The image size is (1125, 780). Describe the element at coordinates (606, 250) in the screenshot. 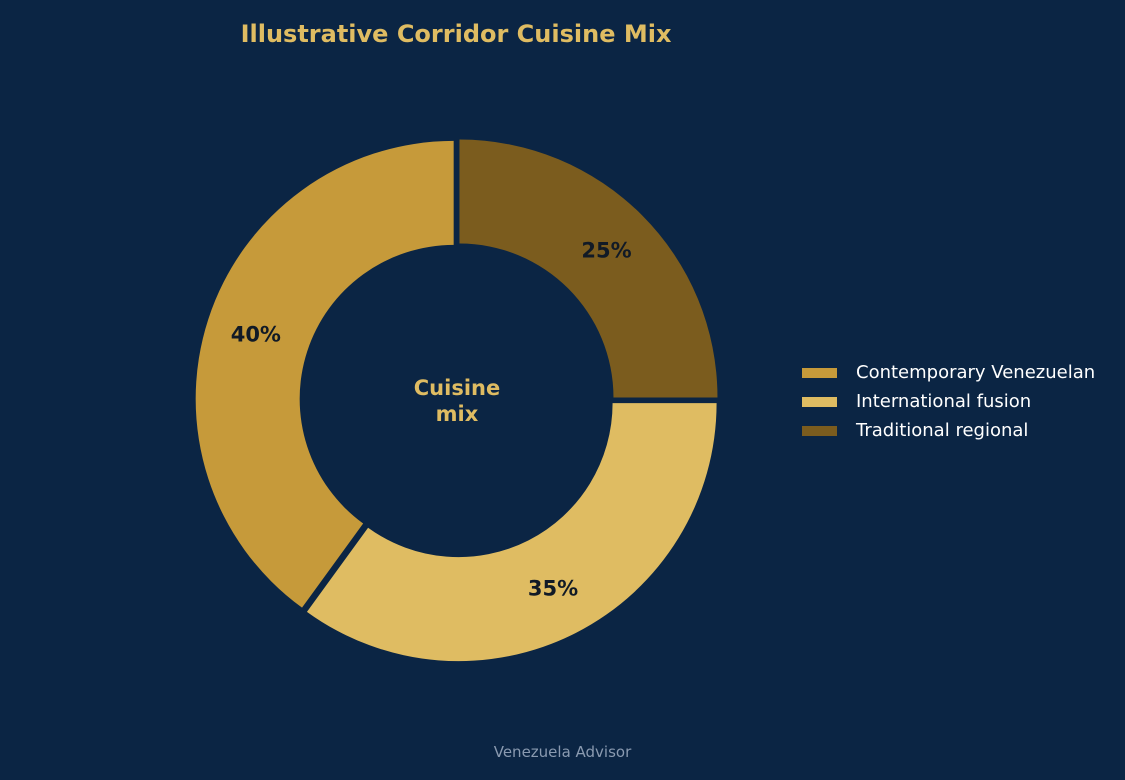

I see `slice-value-label: 25%` at that location.